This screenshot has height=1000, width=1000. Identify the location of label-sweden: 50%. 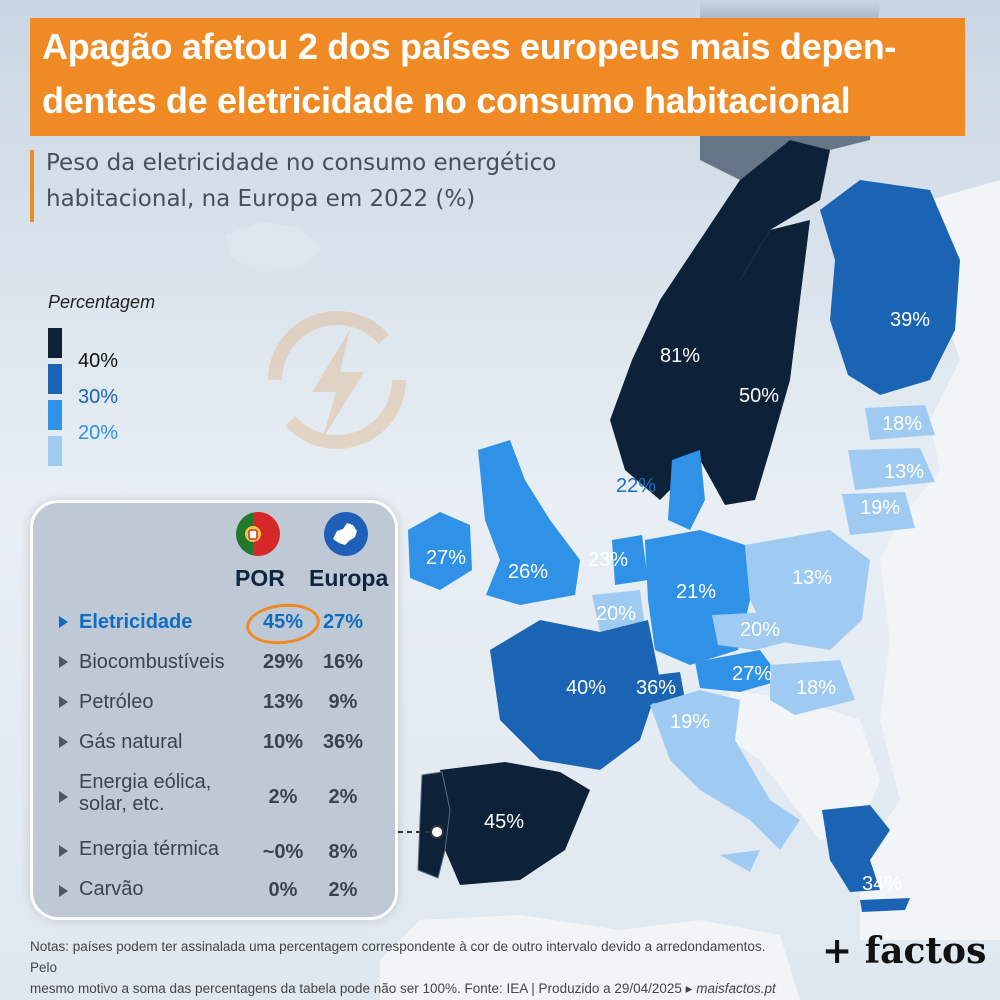
(759, 396).